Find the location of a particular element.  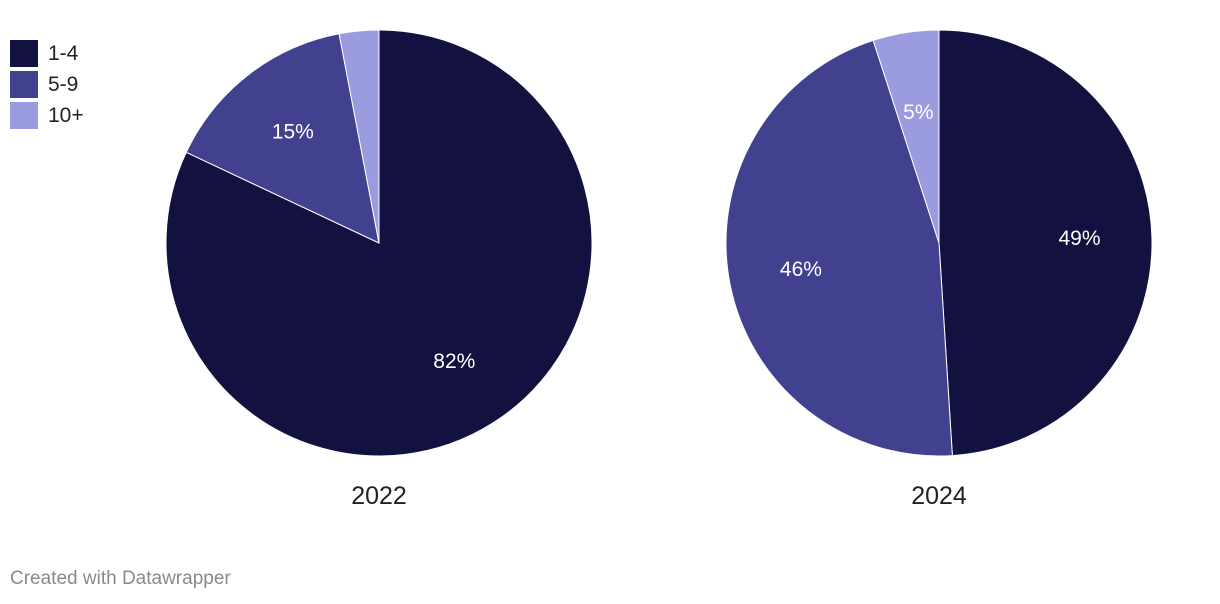

slice-label-2022-5-9: 15% is located at coordinates (293, 131).